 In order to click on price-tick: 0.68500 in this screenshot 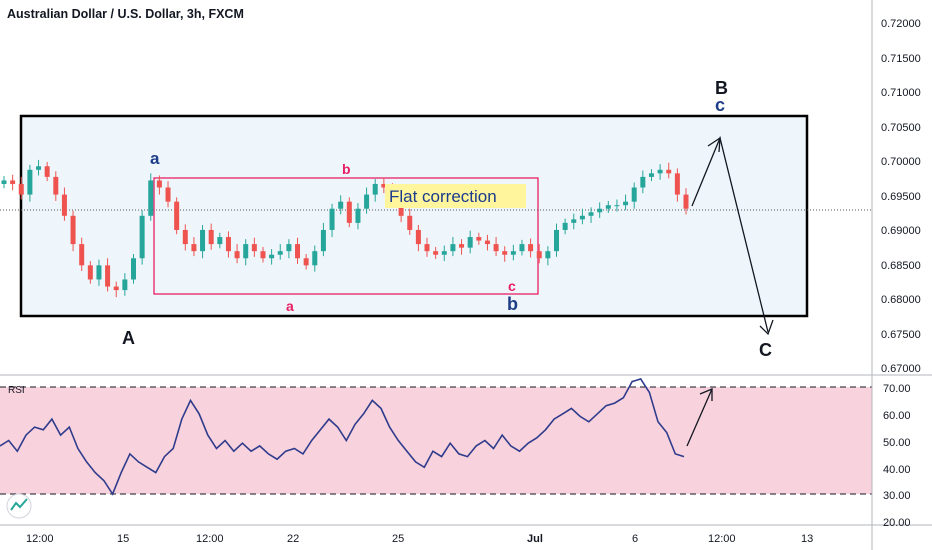, I will do `click(901, 266)`.